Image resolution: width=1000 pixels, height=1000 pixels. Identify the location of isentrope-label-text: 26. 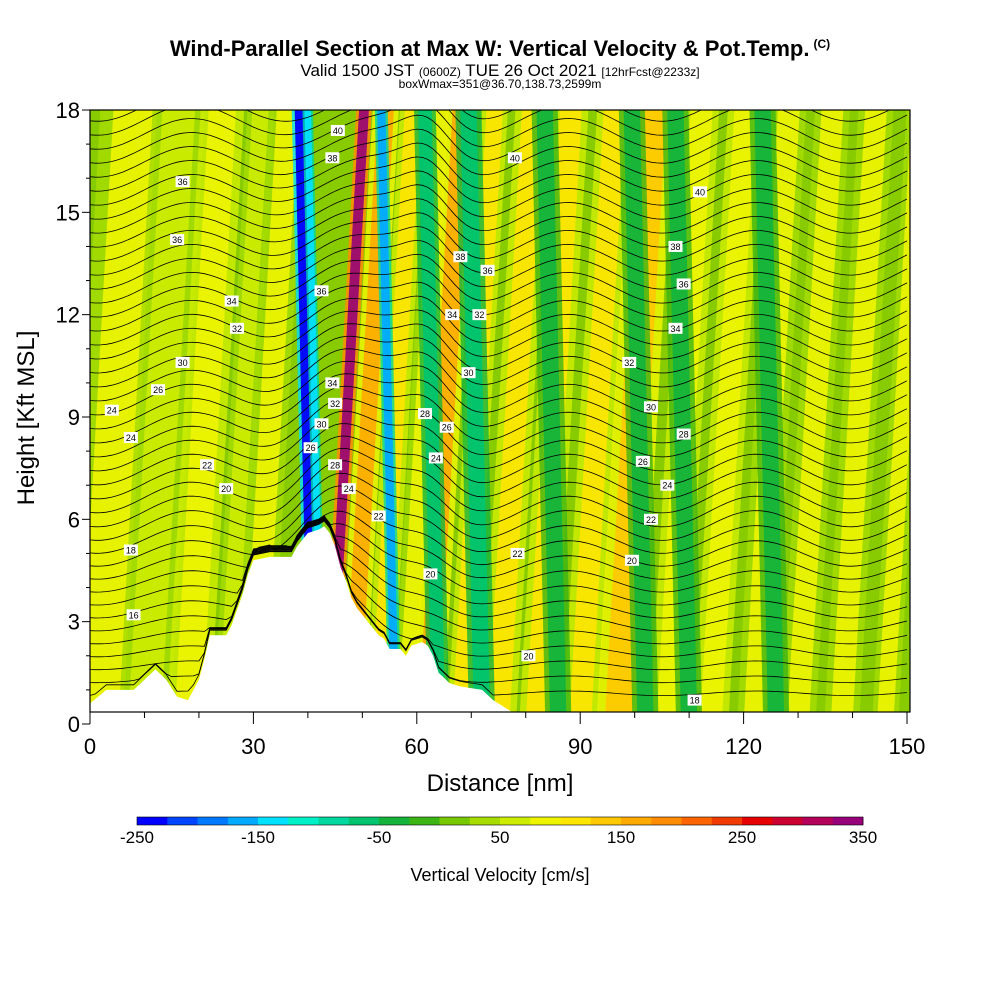
(158, 390).